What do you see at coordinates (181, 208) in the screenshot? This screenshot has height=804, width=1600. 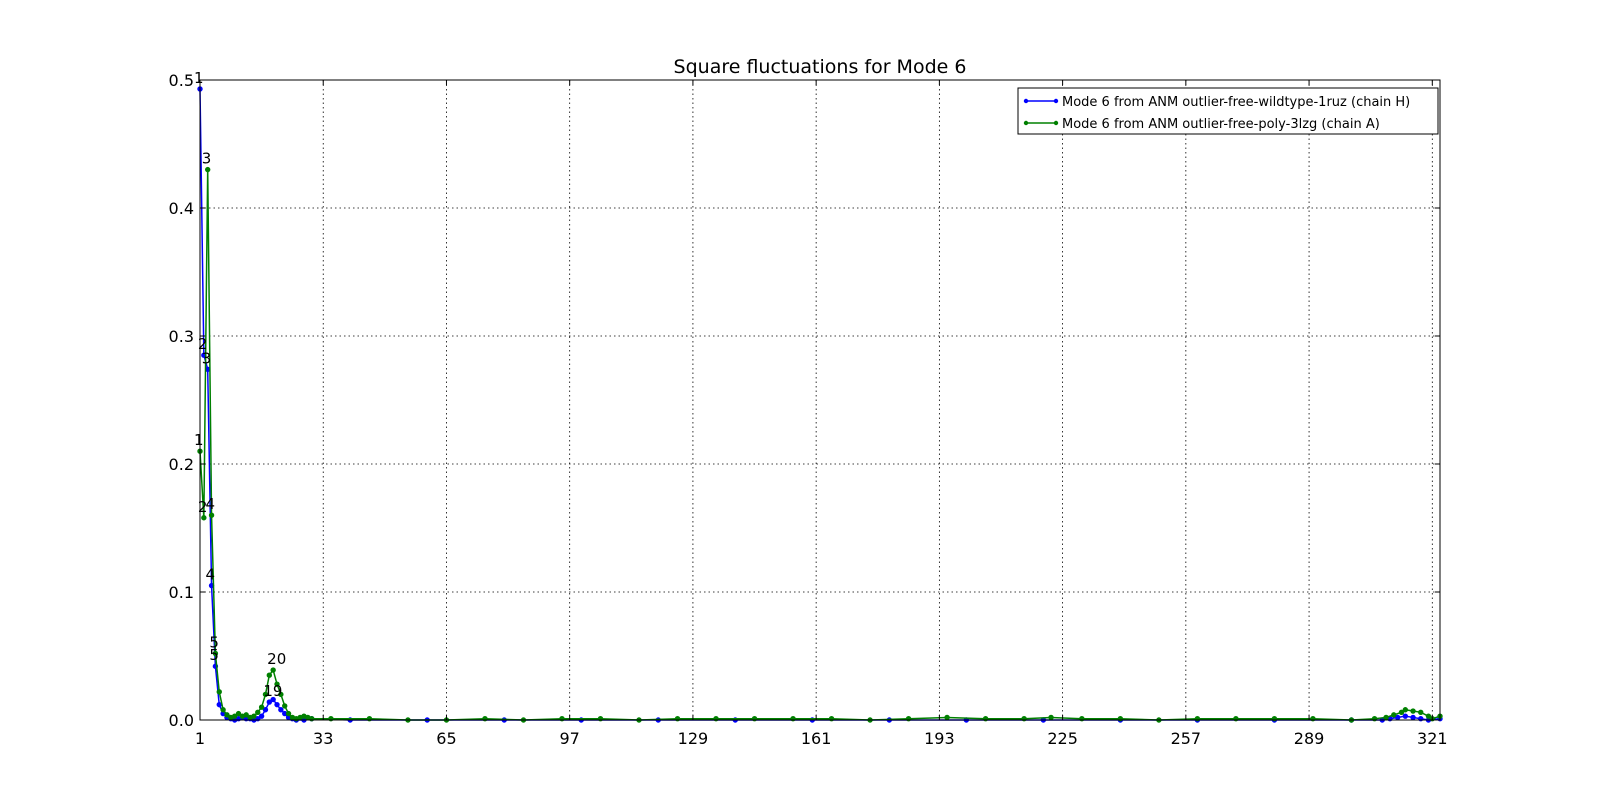 I see `y-tick-label: 0.4` at bounding box center [181, 208].